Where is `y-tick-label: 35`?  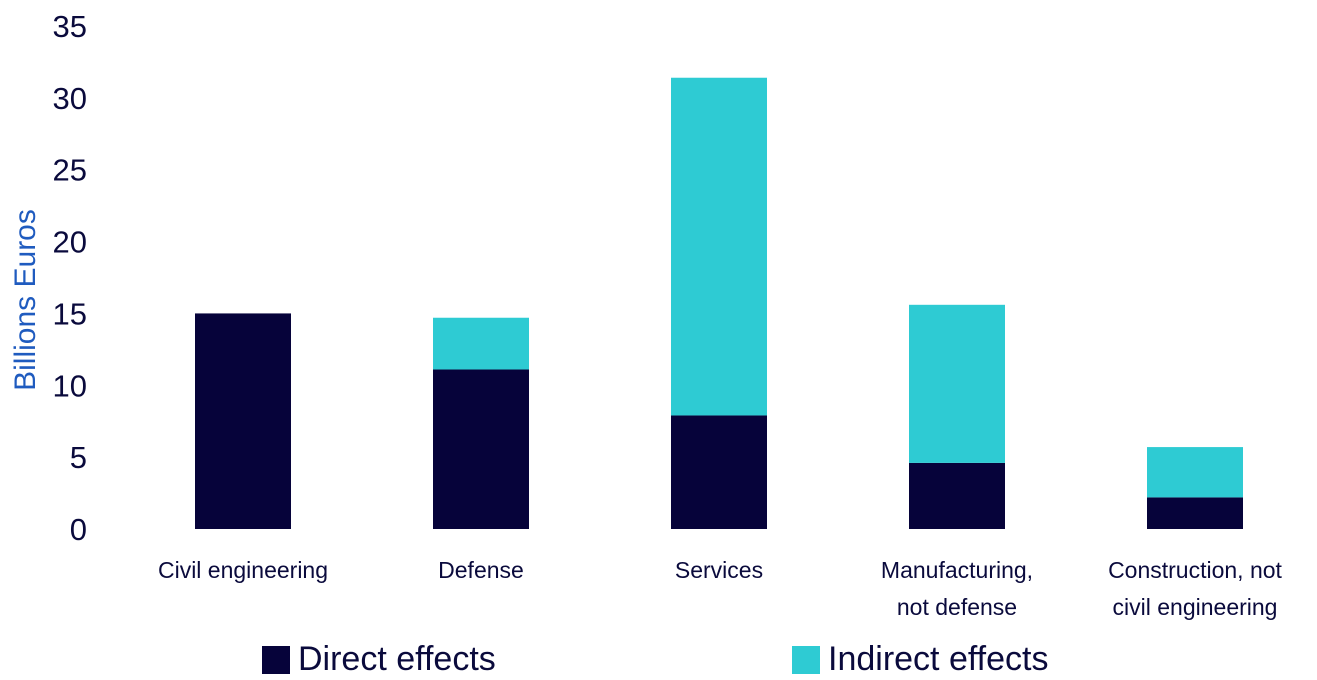 y-tick-label: 35 is located at coordinates (70, 26).